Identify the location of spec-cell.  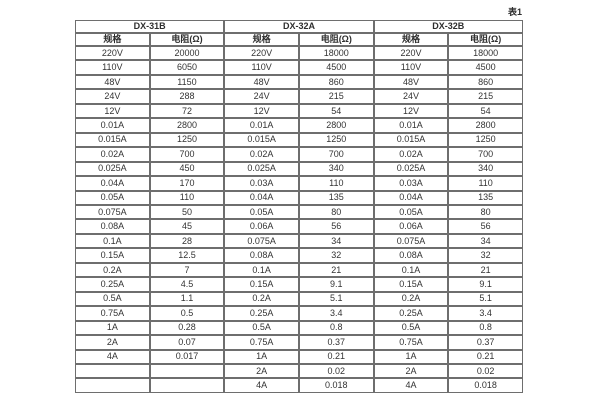
(112, 385).